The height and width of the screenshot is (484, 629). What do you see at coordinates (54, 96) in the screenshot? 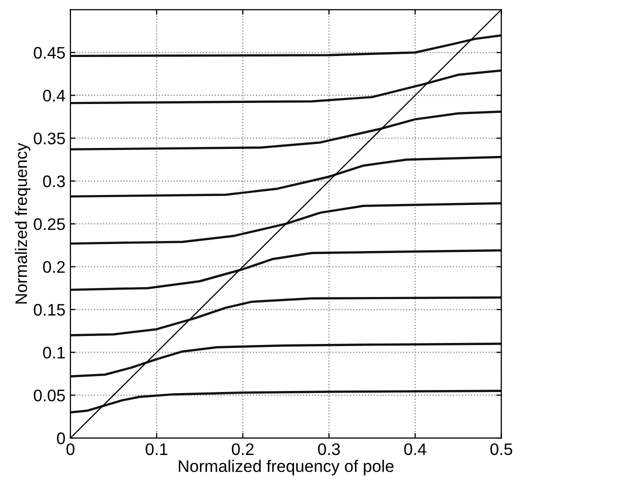
I see `y-tick-label: 0.4` at bounding box center [54, 96].